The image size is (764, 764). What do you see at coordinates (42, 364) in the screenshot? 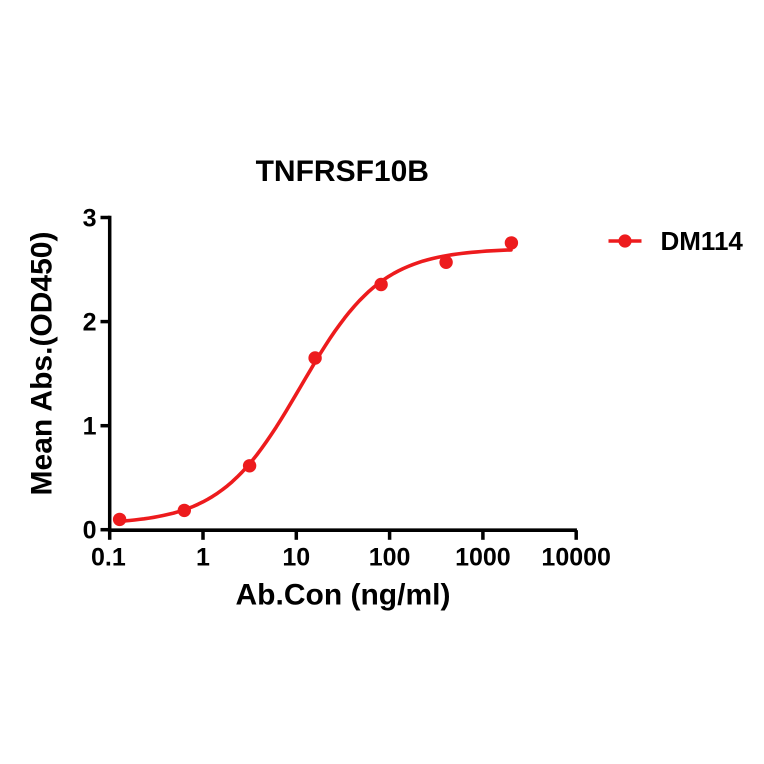
I see `svg-text: Mean Abs.(OD450)` at bounding box center [42, 364].